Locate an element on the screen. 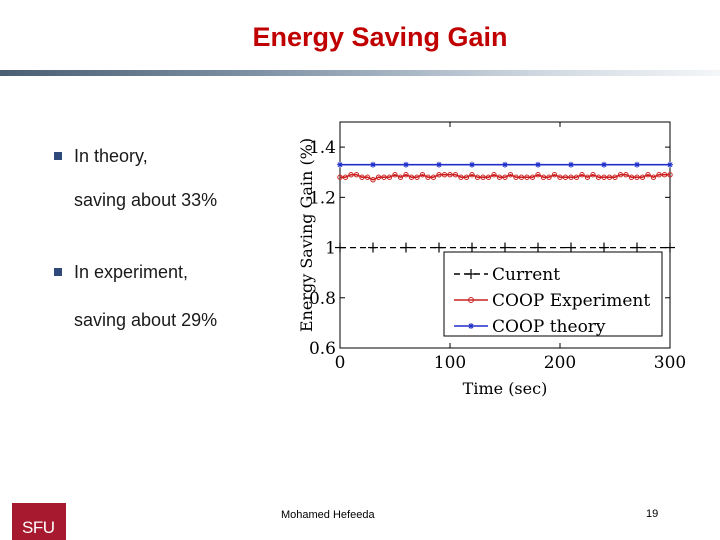 Image resolution: width=720 pixels, height=540 pixels. bullet-item: In theory, is located at coordinates (101, 156).